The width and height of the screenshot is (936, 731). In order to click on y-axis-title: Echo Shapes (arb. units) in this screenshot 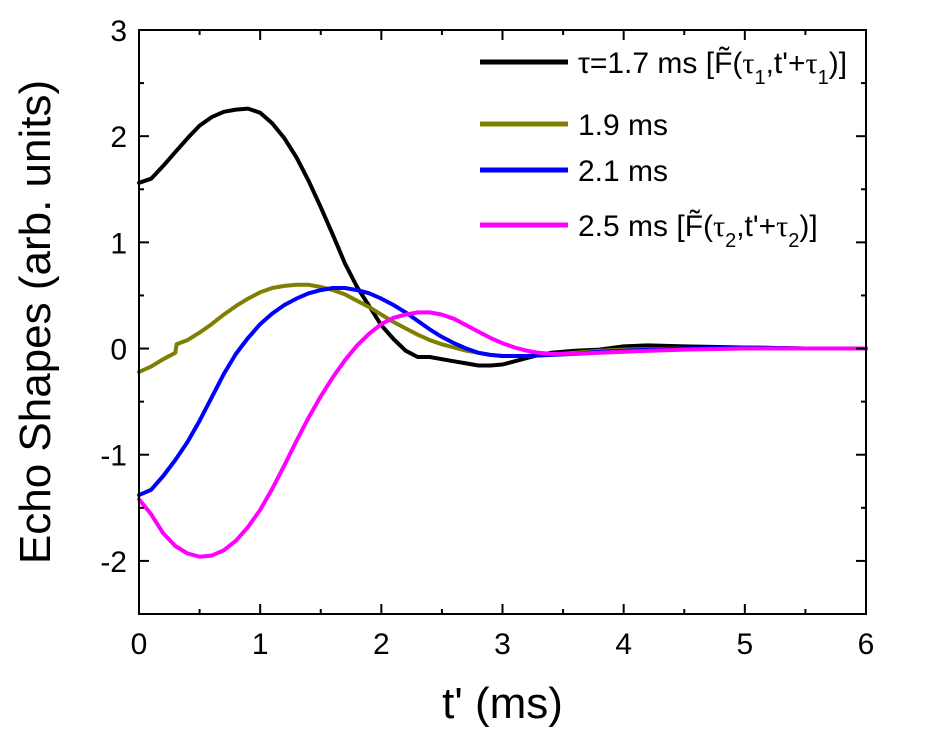, I will do `click(35, 322)`.